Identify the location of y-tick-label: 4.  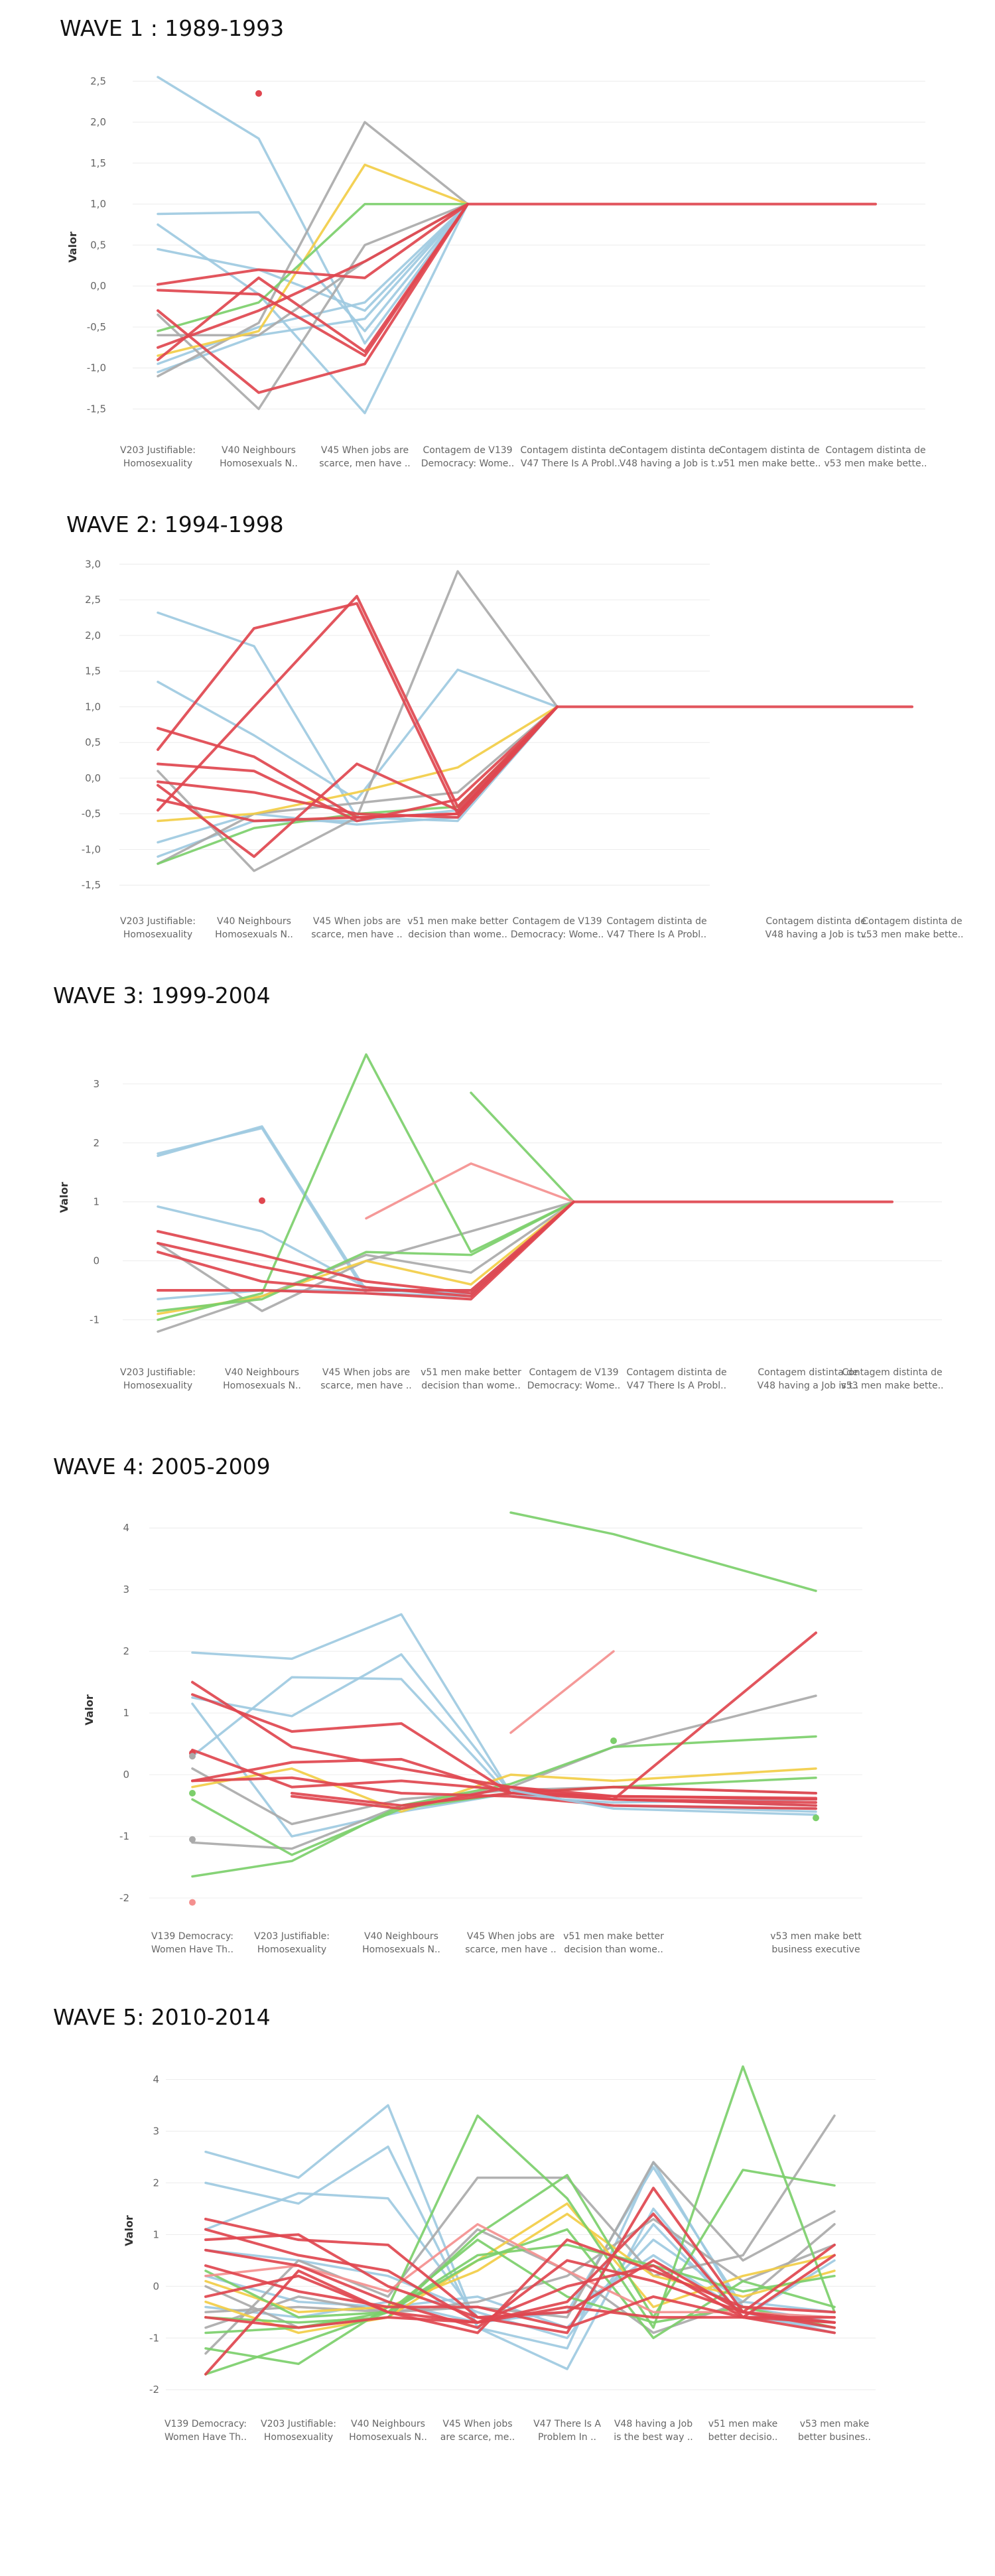
(156, 2079).